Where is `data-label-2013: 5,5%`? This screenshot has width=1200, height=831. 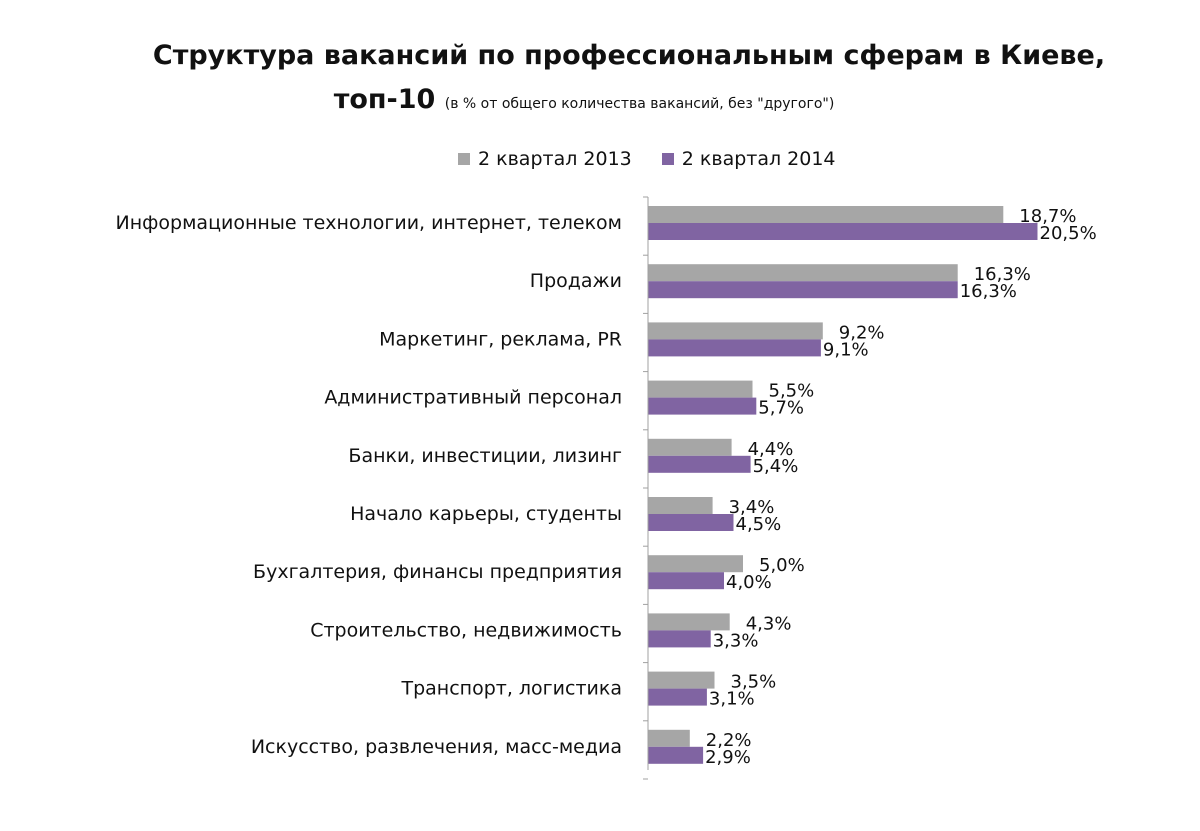
data-label-2013: 5,5% is located at coordinates (792, 391).